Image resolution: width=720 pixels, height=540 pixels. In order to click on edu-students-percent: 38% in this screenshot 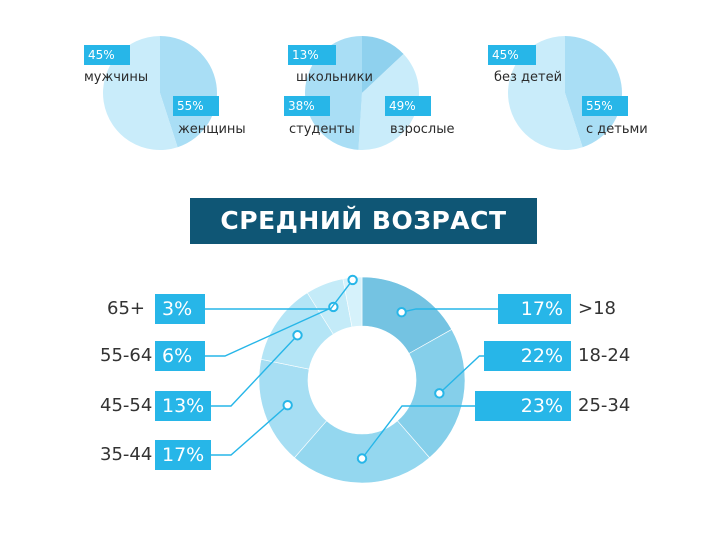, I will do `click(307, 106)`.